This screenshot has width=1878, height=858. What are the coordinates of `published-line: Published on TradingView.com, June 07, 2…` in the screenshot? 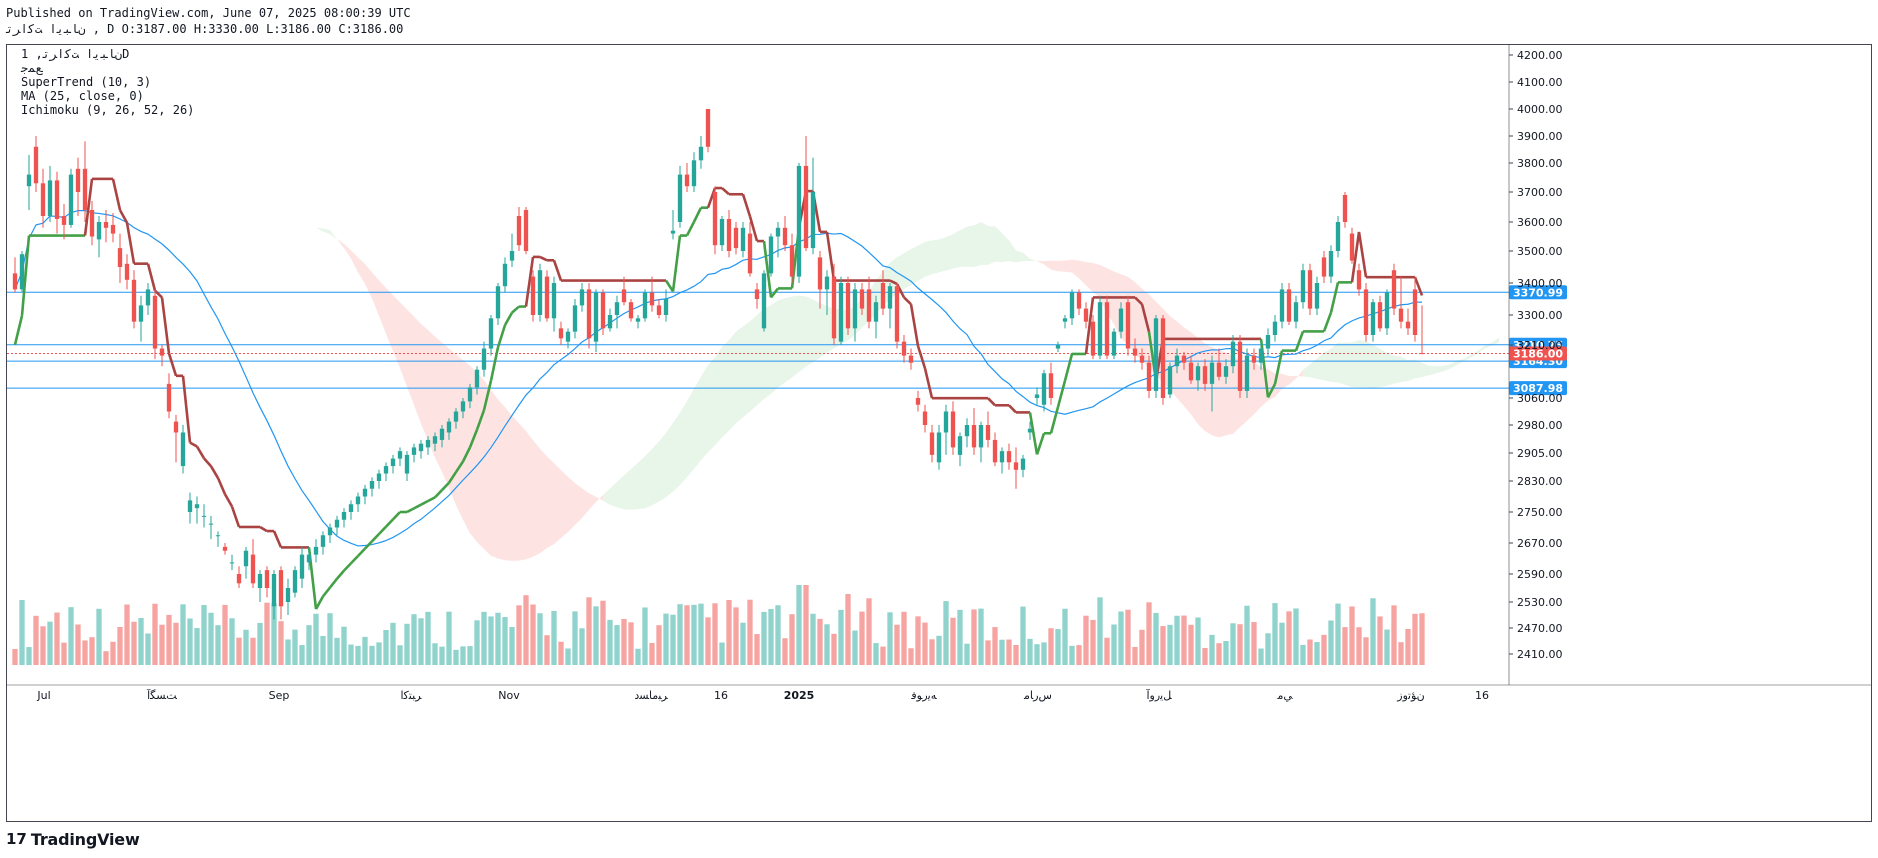 It's located at (208, 13).